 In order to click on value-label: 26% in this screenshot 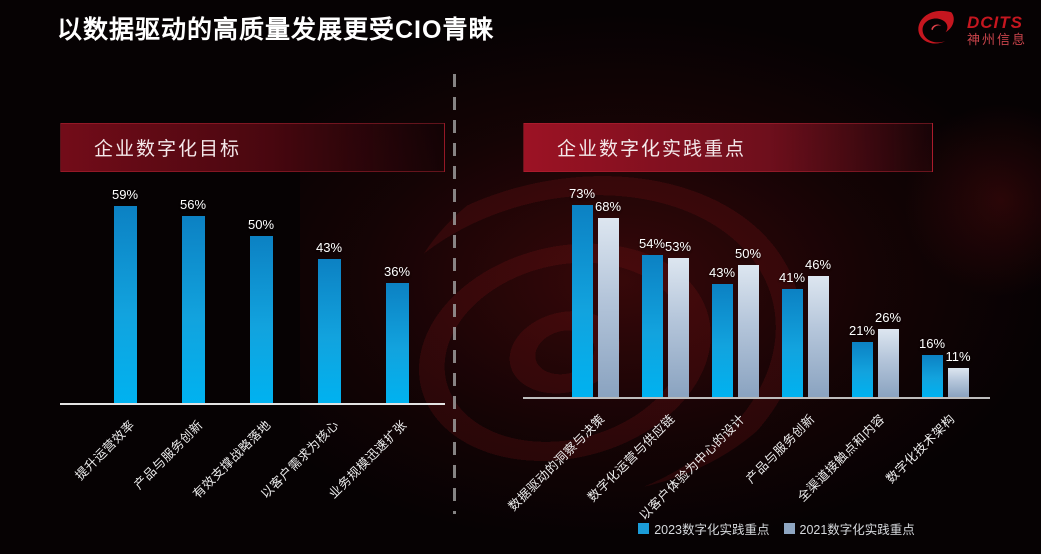, I will do `click(888, 317)`.